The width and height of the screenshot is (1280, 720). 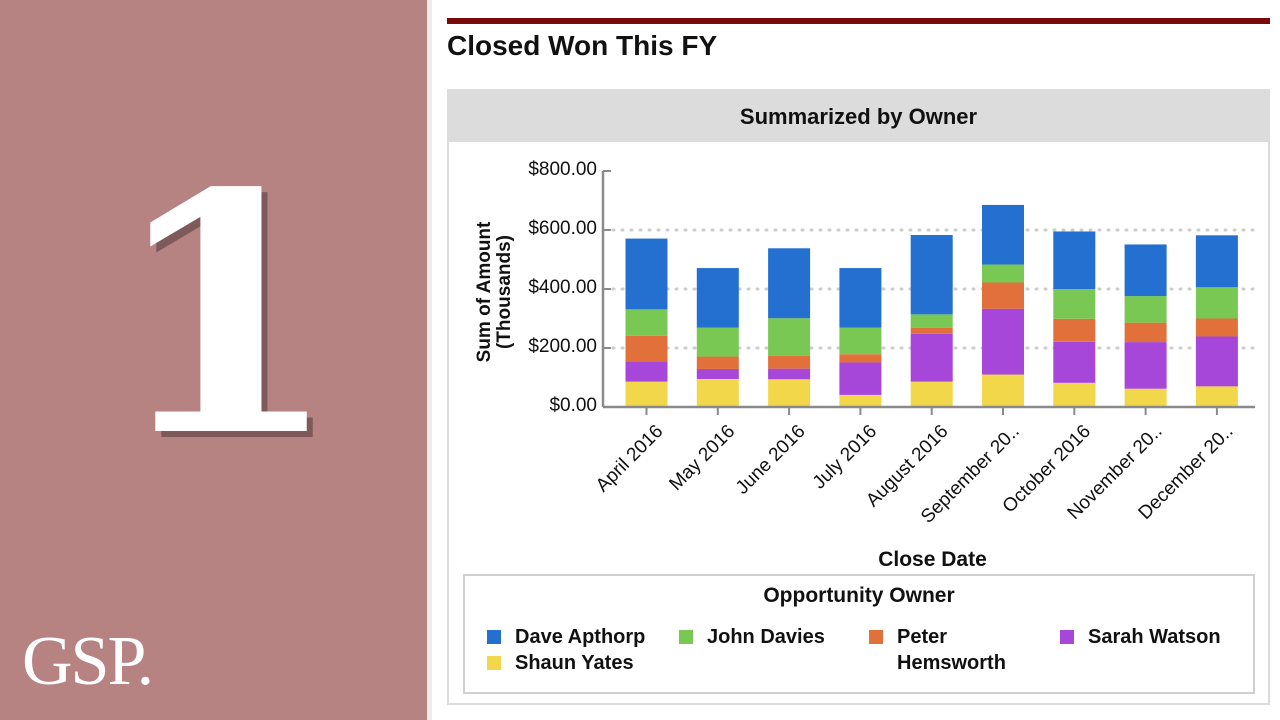 I want to click on legend-label: Sarah Watson, so click(x=1154, y=637).